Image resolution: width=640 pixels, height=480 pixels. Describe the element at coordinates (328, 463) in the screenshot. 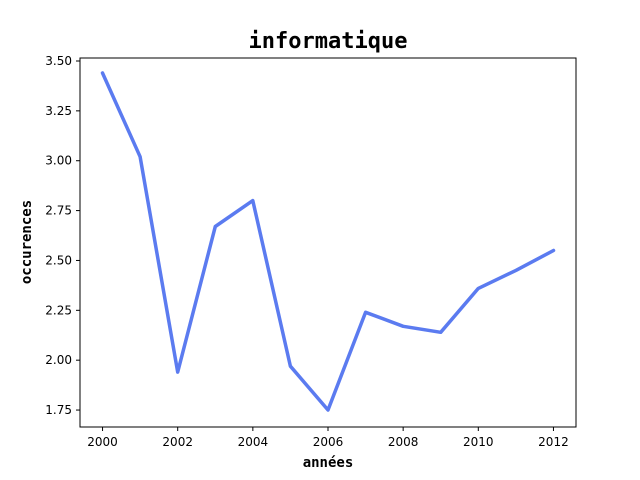

I see `x-axis-label: années` at that location.